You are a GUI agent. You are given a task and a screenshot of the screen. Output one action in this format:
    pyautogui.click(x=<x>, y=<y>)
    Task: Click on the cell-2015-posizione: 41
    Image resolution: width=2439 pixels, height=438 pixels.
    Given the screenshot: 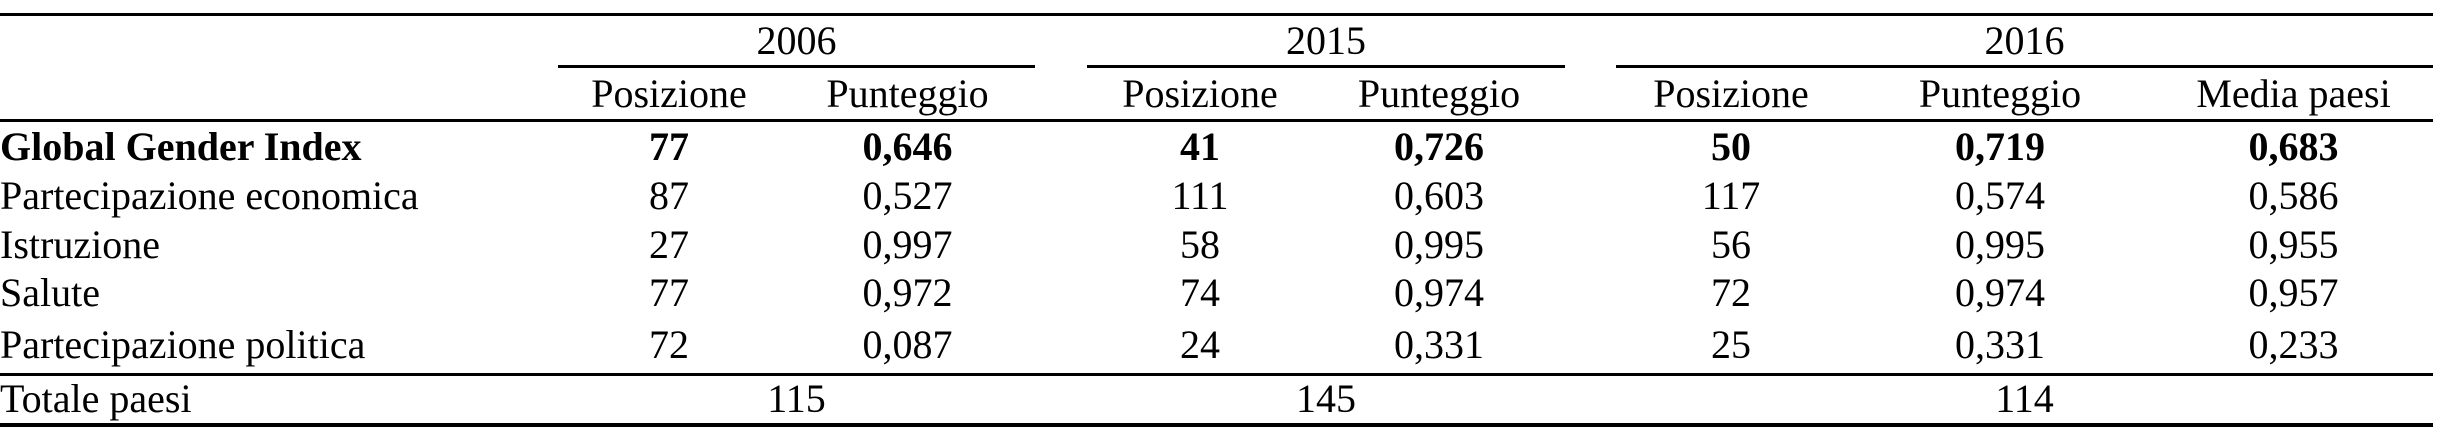 What is the action you would take?
    pyautogui.click(x=1200, y=146)
    